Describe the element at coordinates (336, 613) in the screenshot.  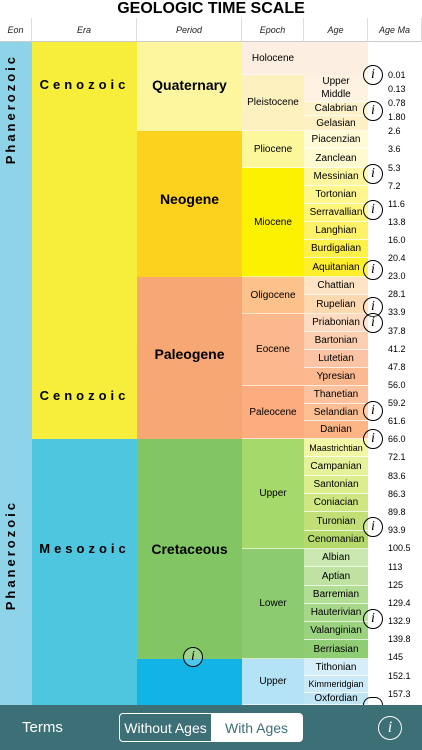
I see `age-hauterivian: Hauterivian` at that location.